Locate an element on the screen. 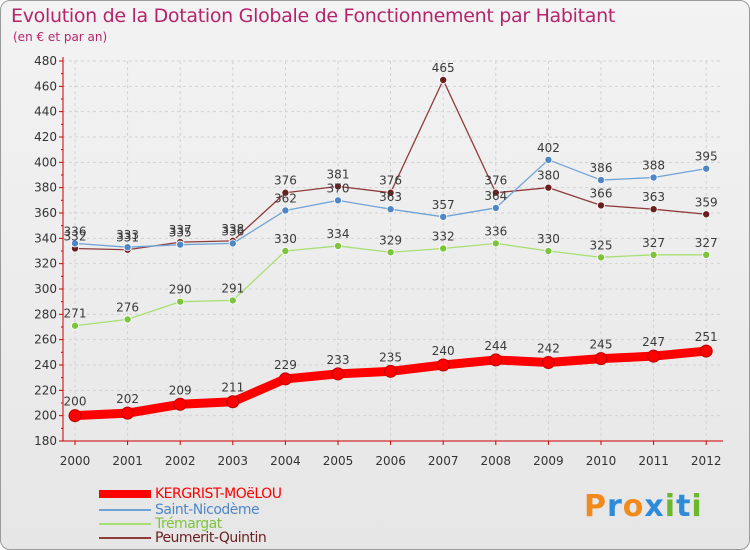 Image resolution: width=750 pixels, height=550 pixels. data-label: 380 is located at coordinates (548, 176).